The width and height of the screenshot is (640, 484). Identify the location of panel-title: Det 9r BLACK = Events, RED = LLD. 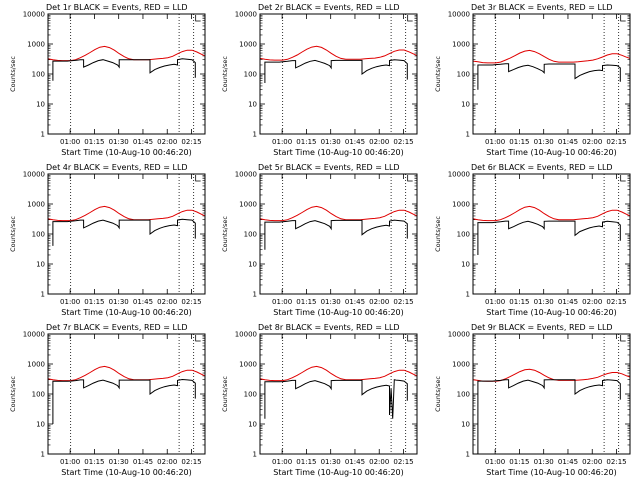
(542, 327).